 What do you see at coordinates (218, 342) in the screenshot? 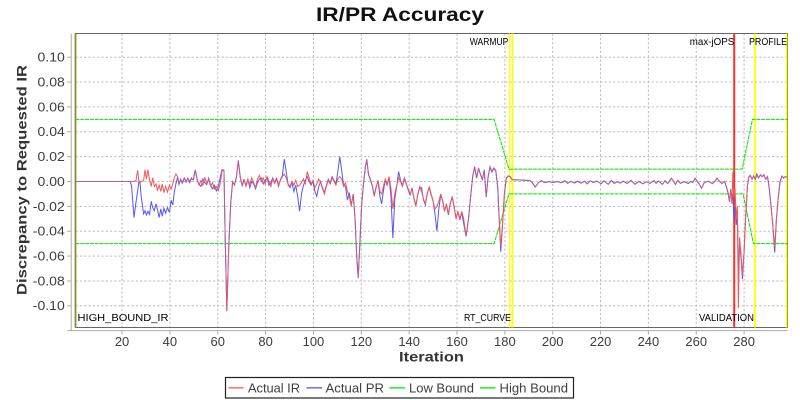
I see `svg-text: 60` at bounding box center [218, 342].